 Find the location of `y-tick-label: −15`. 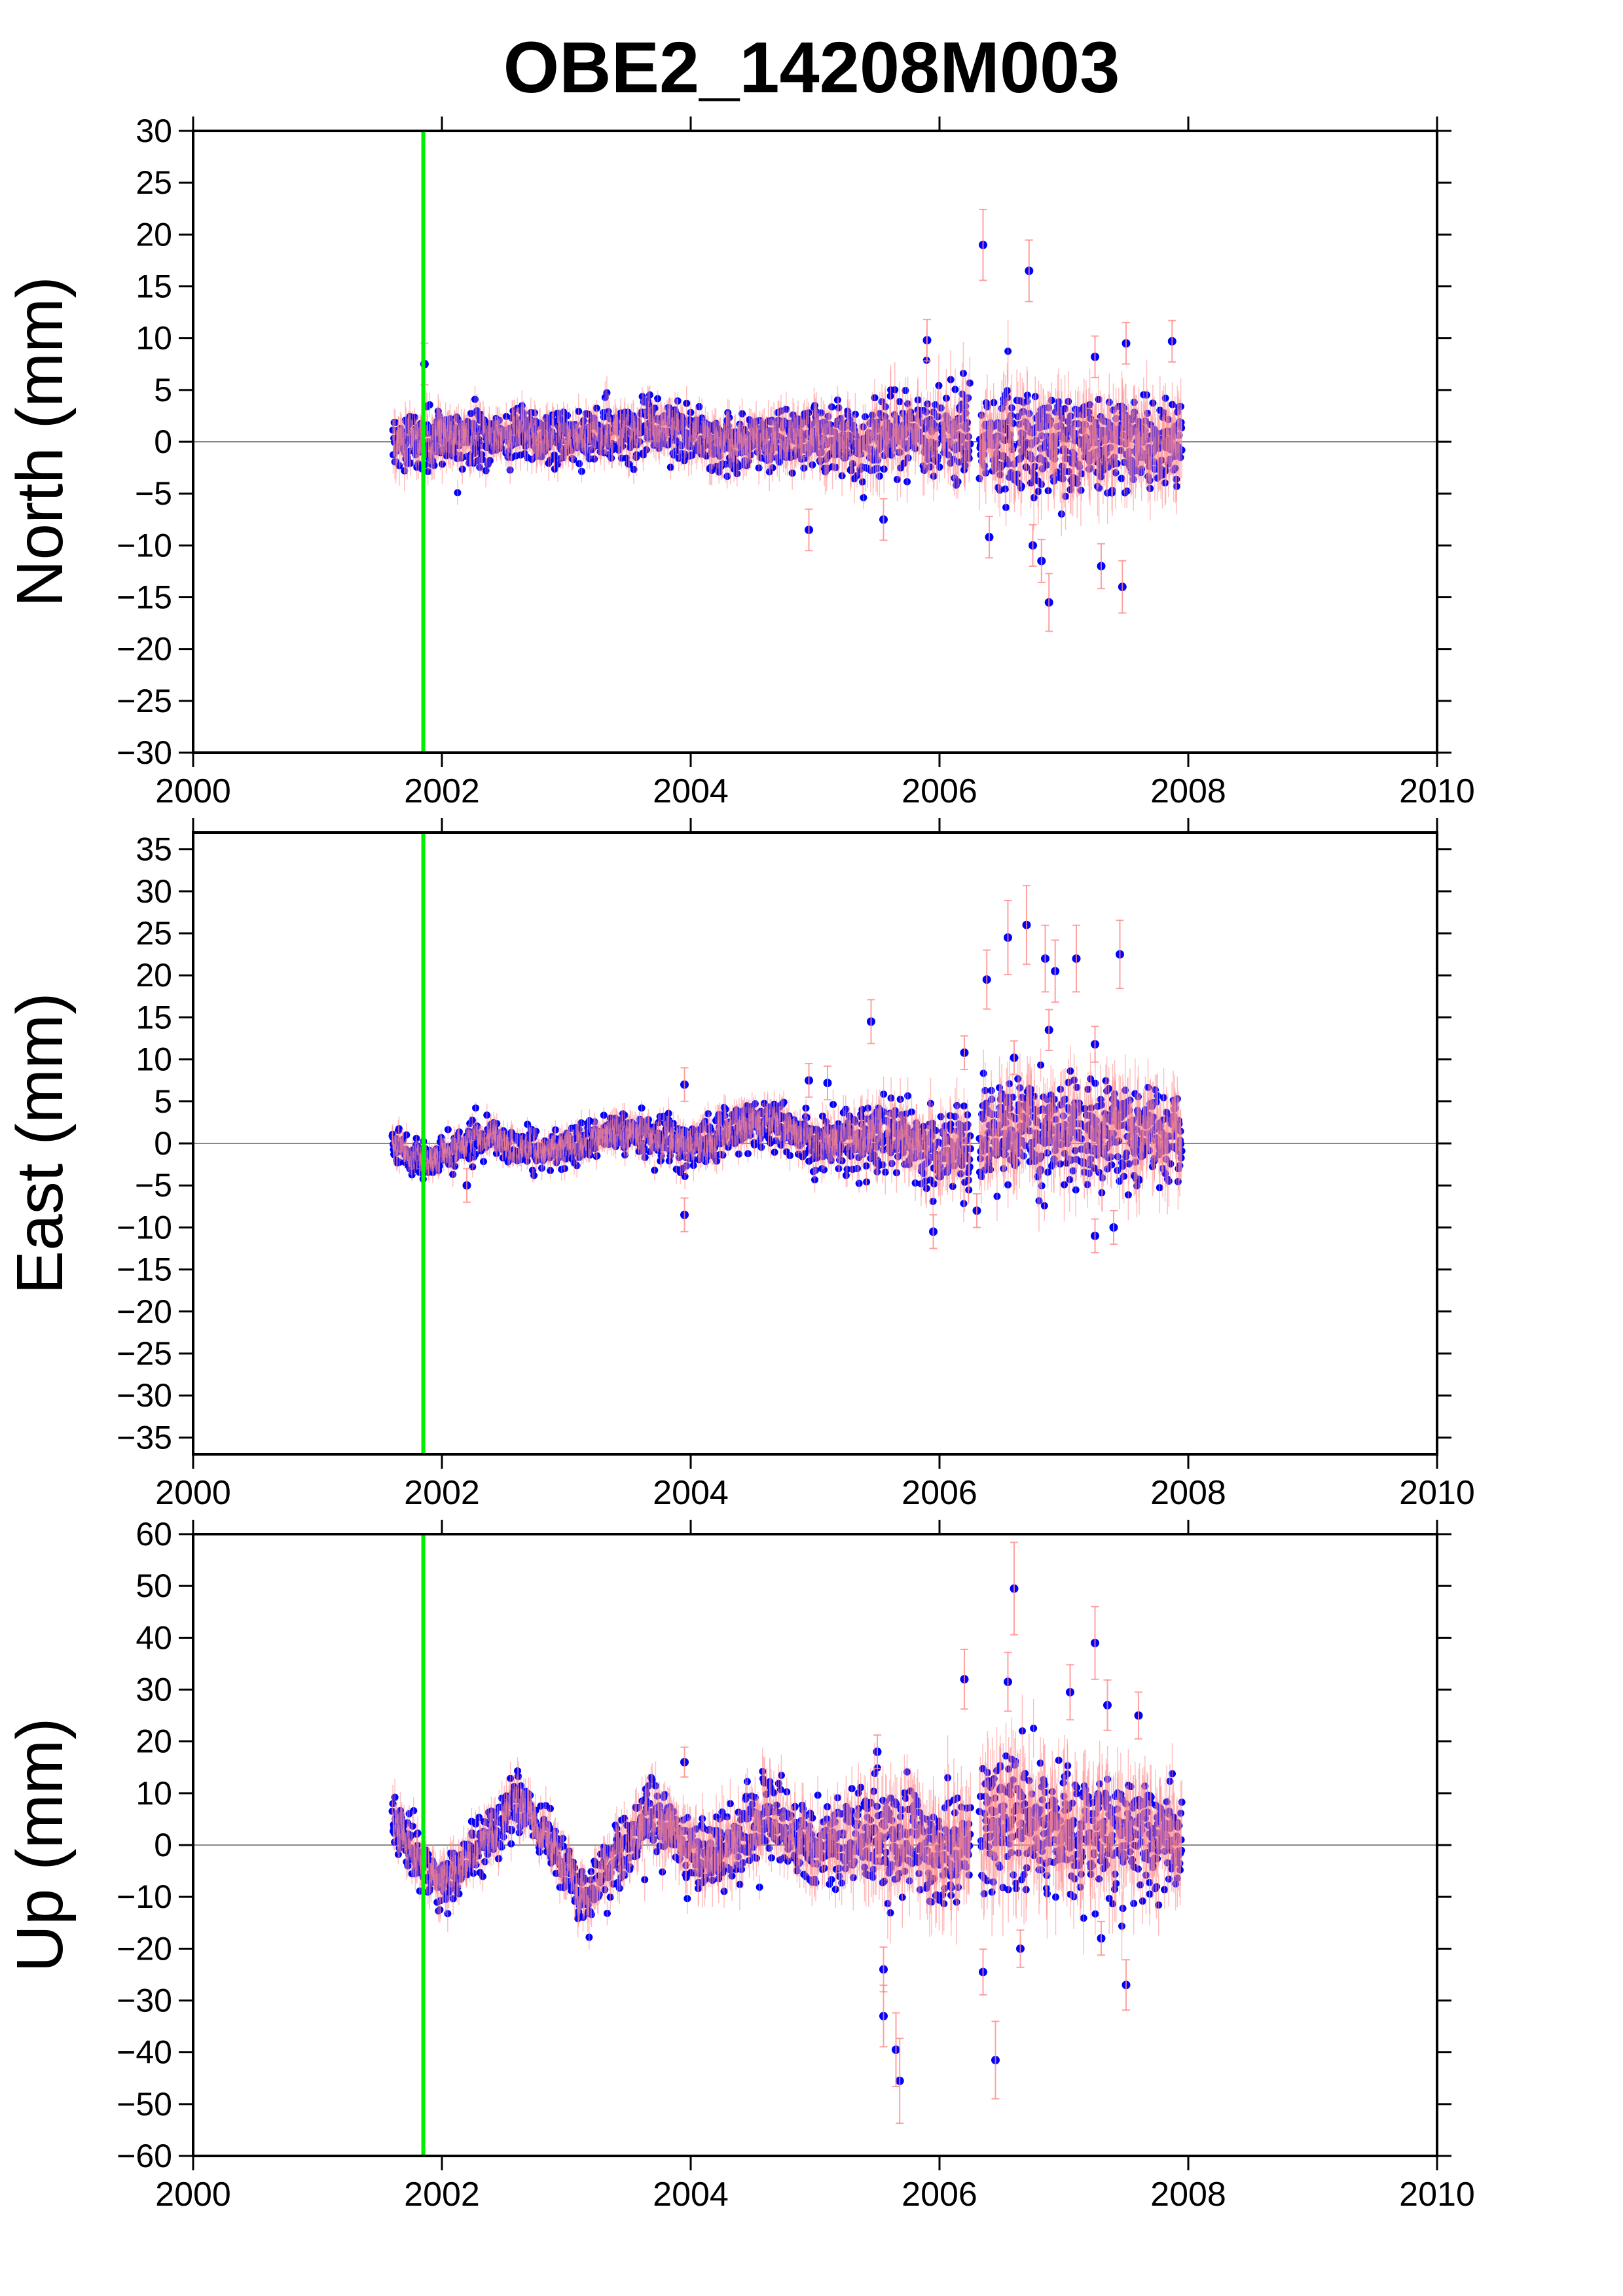

y-tick-label: −15 is located at coordinates (144, 597).